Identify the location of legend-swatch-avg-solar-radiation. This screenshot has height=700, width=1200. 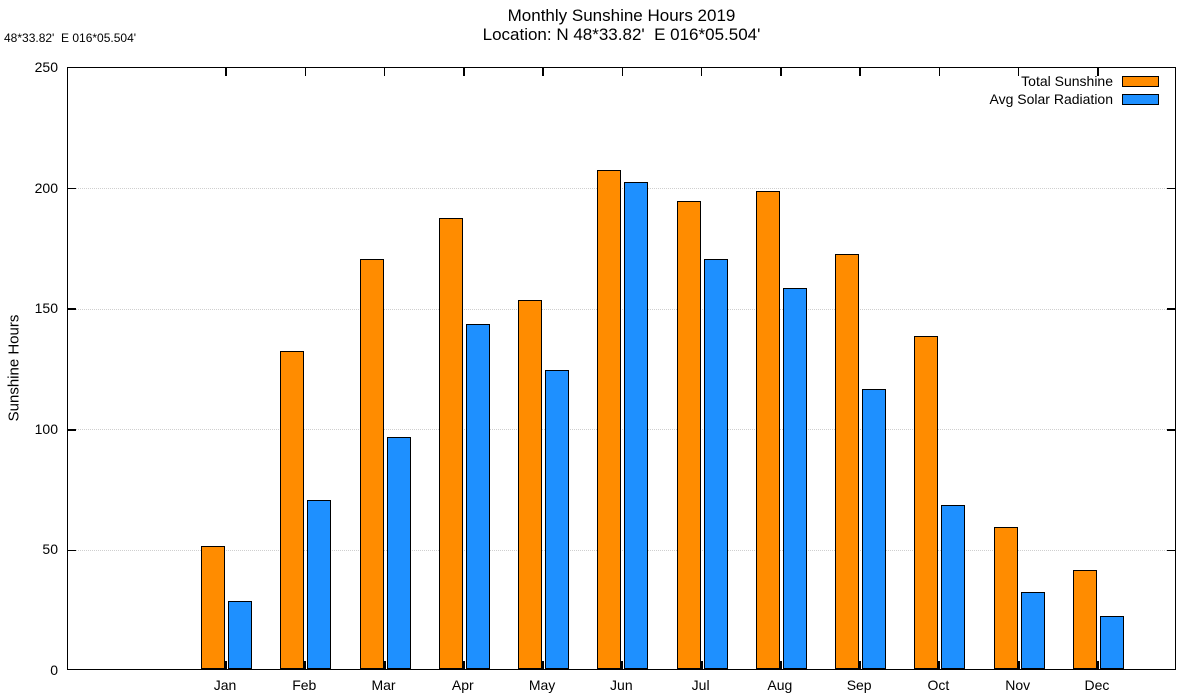
(1140, 99).